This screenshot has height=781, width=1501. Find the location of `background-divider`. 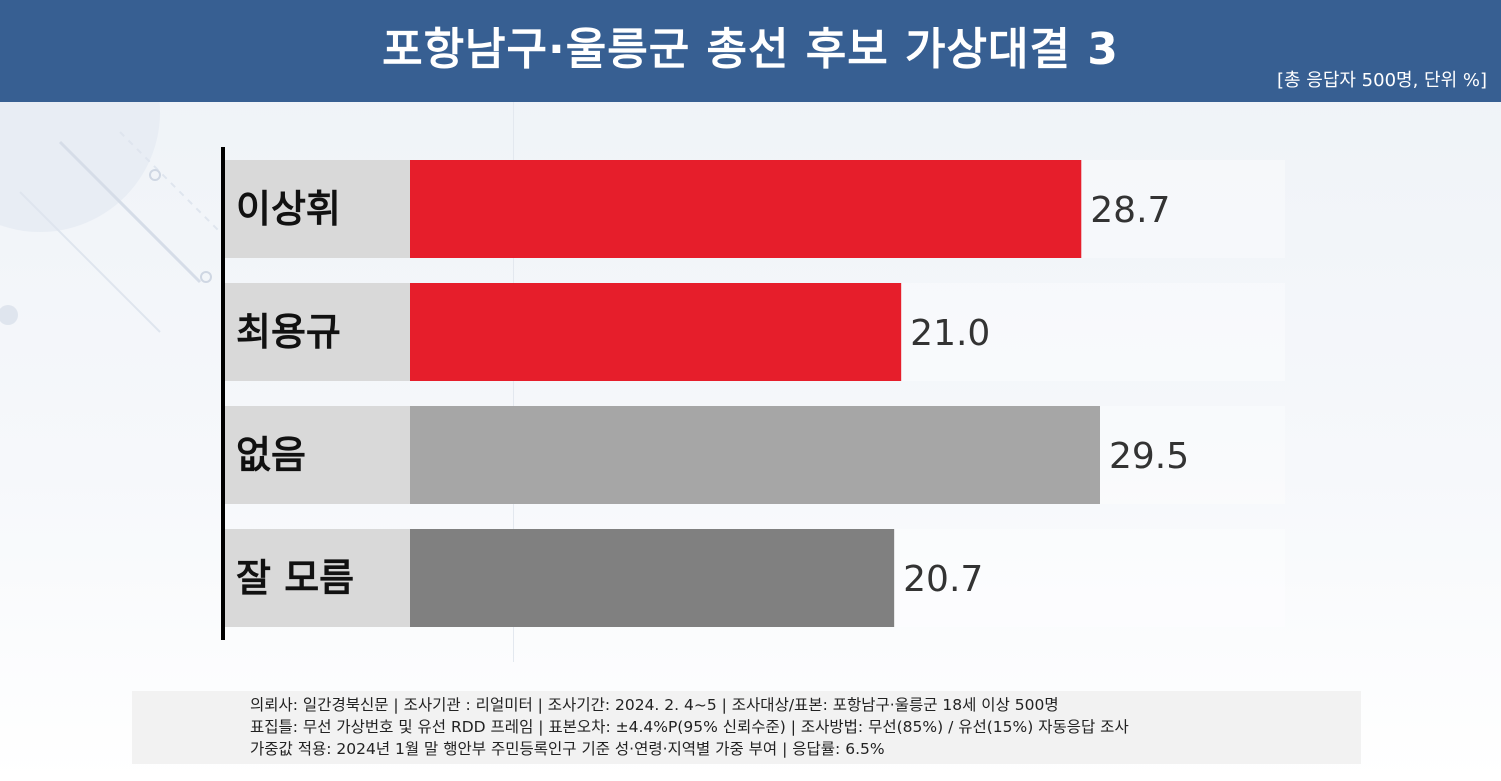

background-divider is located at coordinates (513, 382).